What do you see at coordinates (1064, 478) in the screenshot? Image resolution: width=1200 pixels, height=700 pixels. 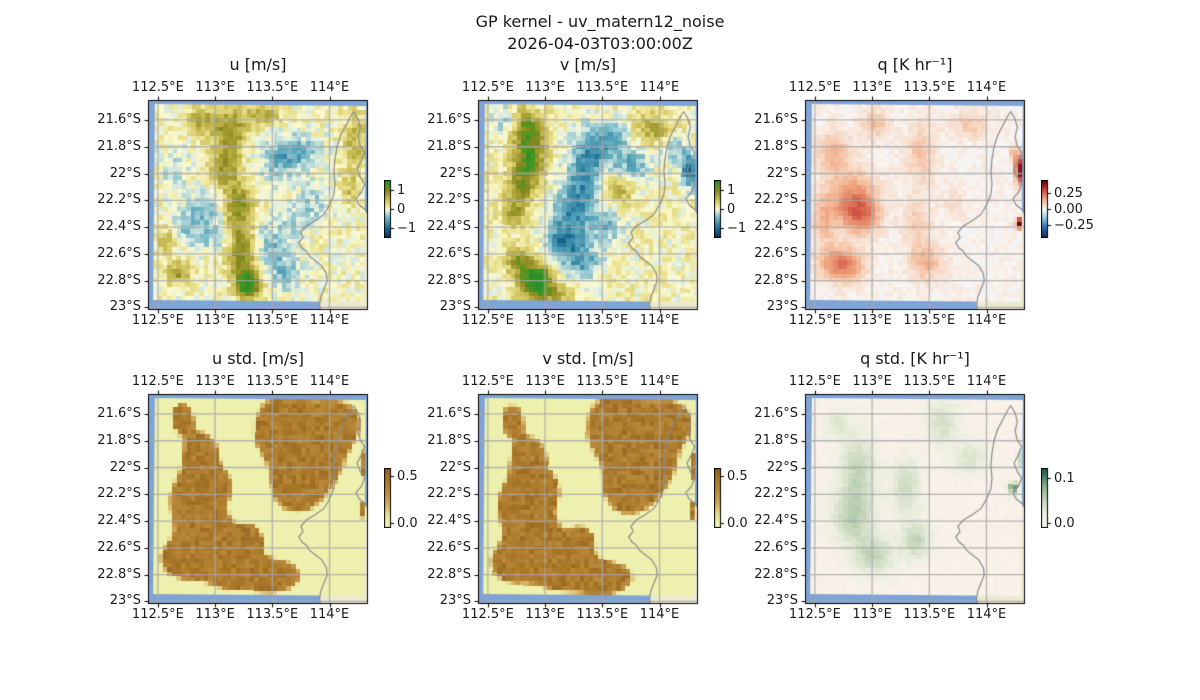 I see `colorbar-tick-label: 0.1` at bounding box center [1064, 478].